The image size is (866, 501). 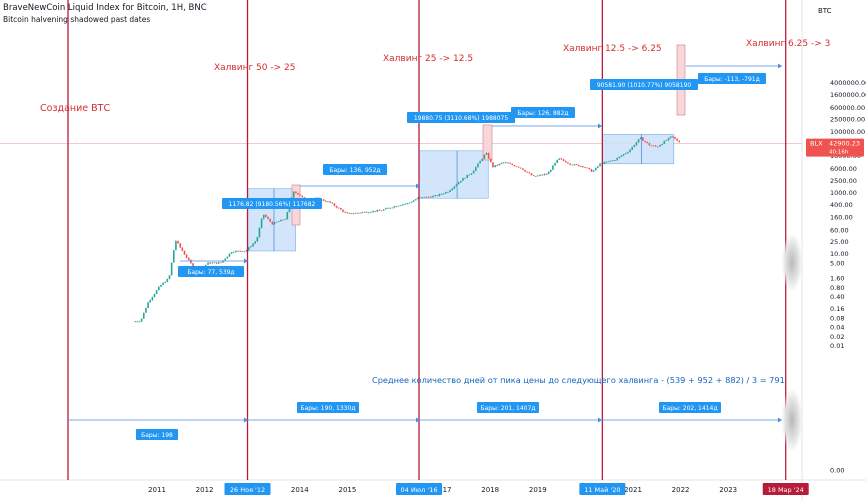 What do you see at coordinates (843, 193) in the screenshot?
I see `y-tick-label: 1000.00` at bounding box center [843, 193].